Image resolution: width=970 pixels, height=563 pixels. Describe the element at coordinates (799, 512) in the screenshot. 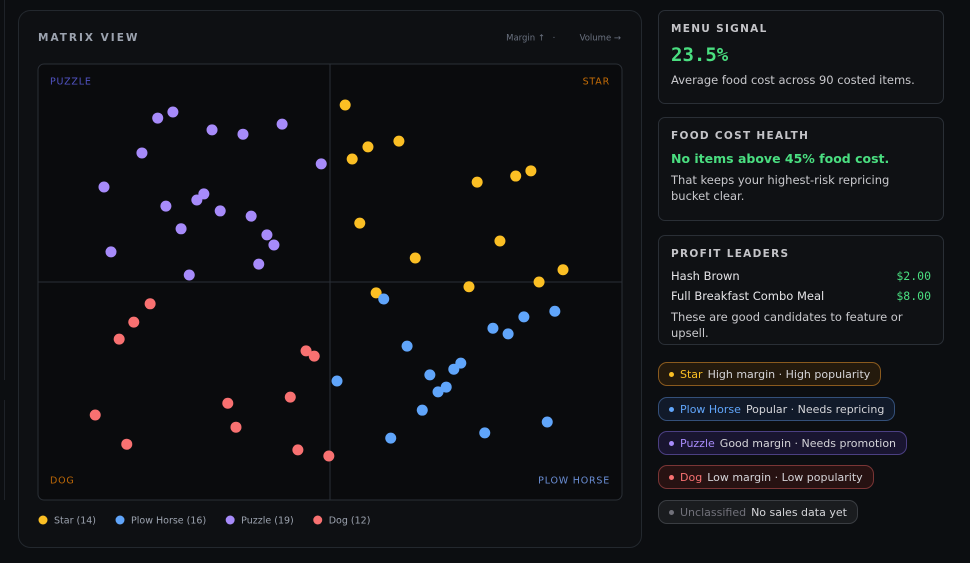

I see `badge-desc: No sales data yet` at that location.